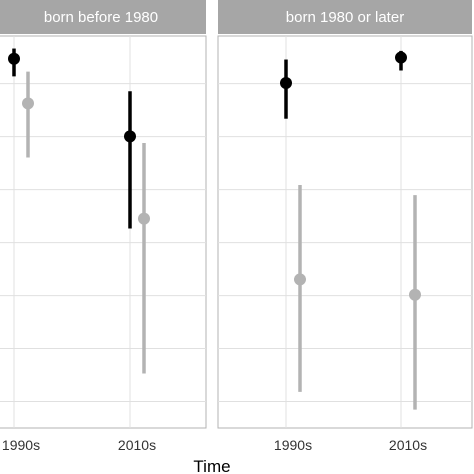  What do you see at coordinates (211, 465) in the screenshot?
I see `x-axis-title: Time` at bounding box center [211, 465].